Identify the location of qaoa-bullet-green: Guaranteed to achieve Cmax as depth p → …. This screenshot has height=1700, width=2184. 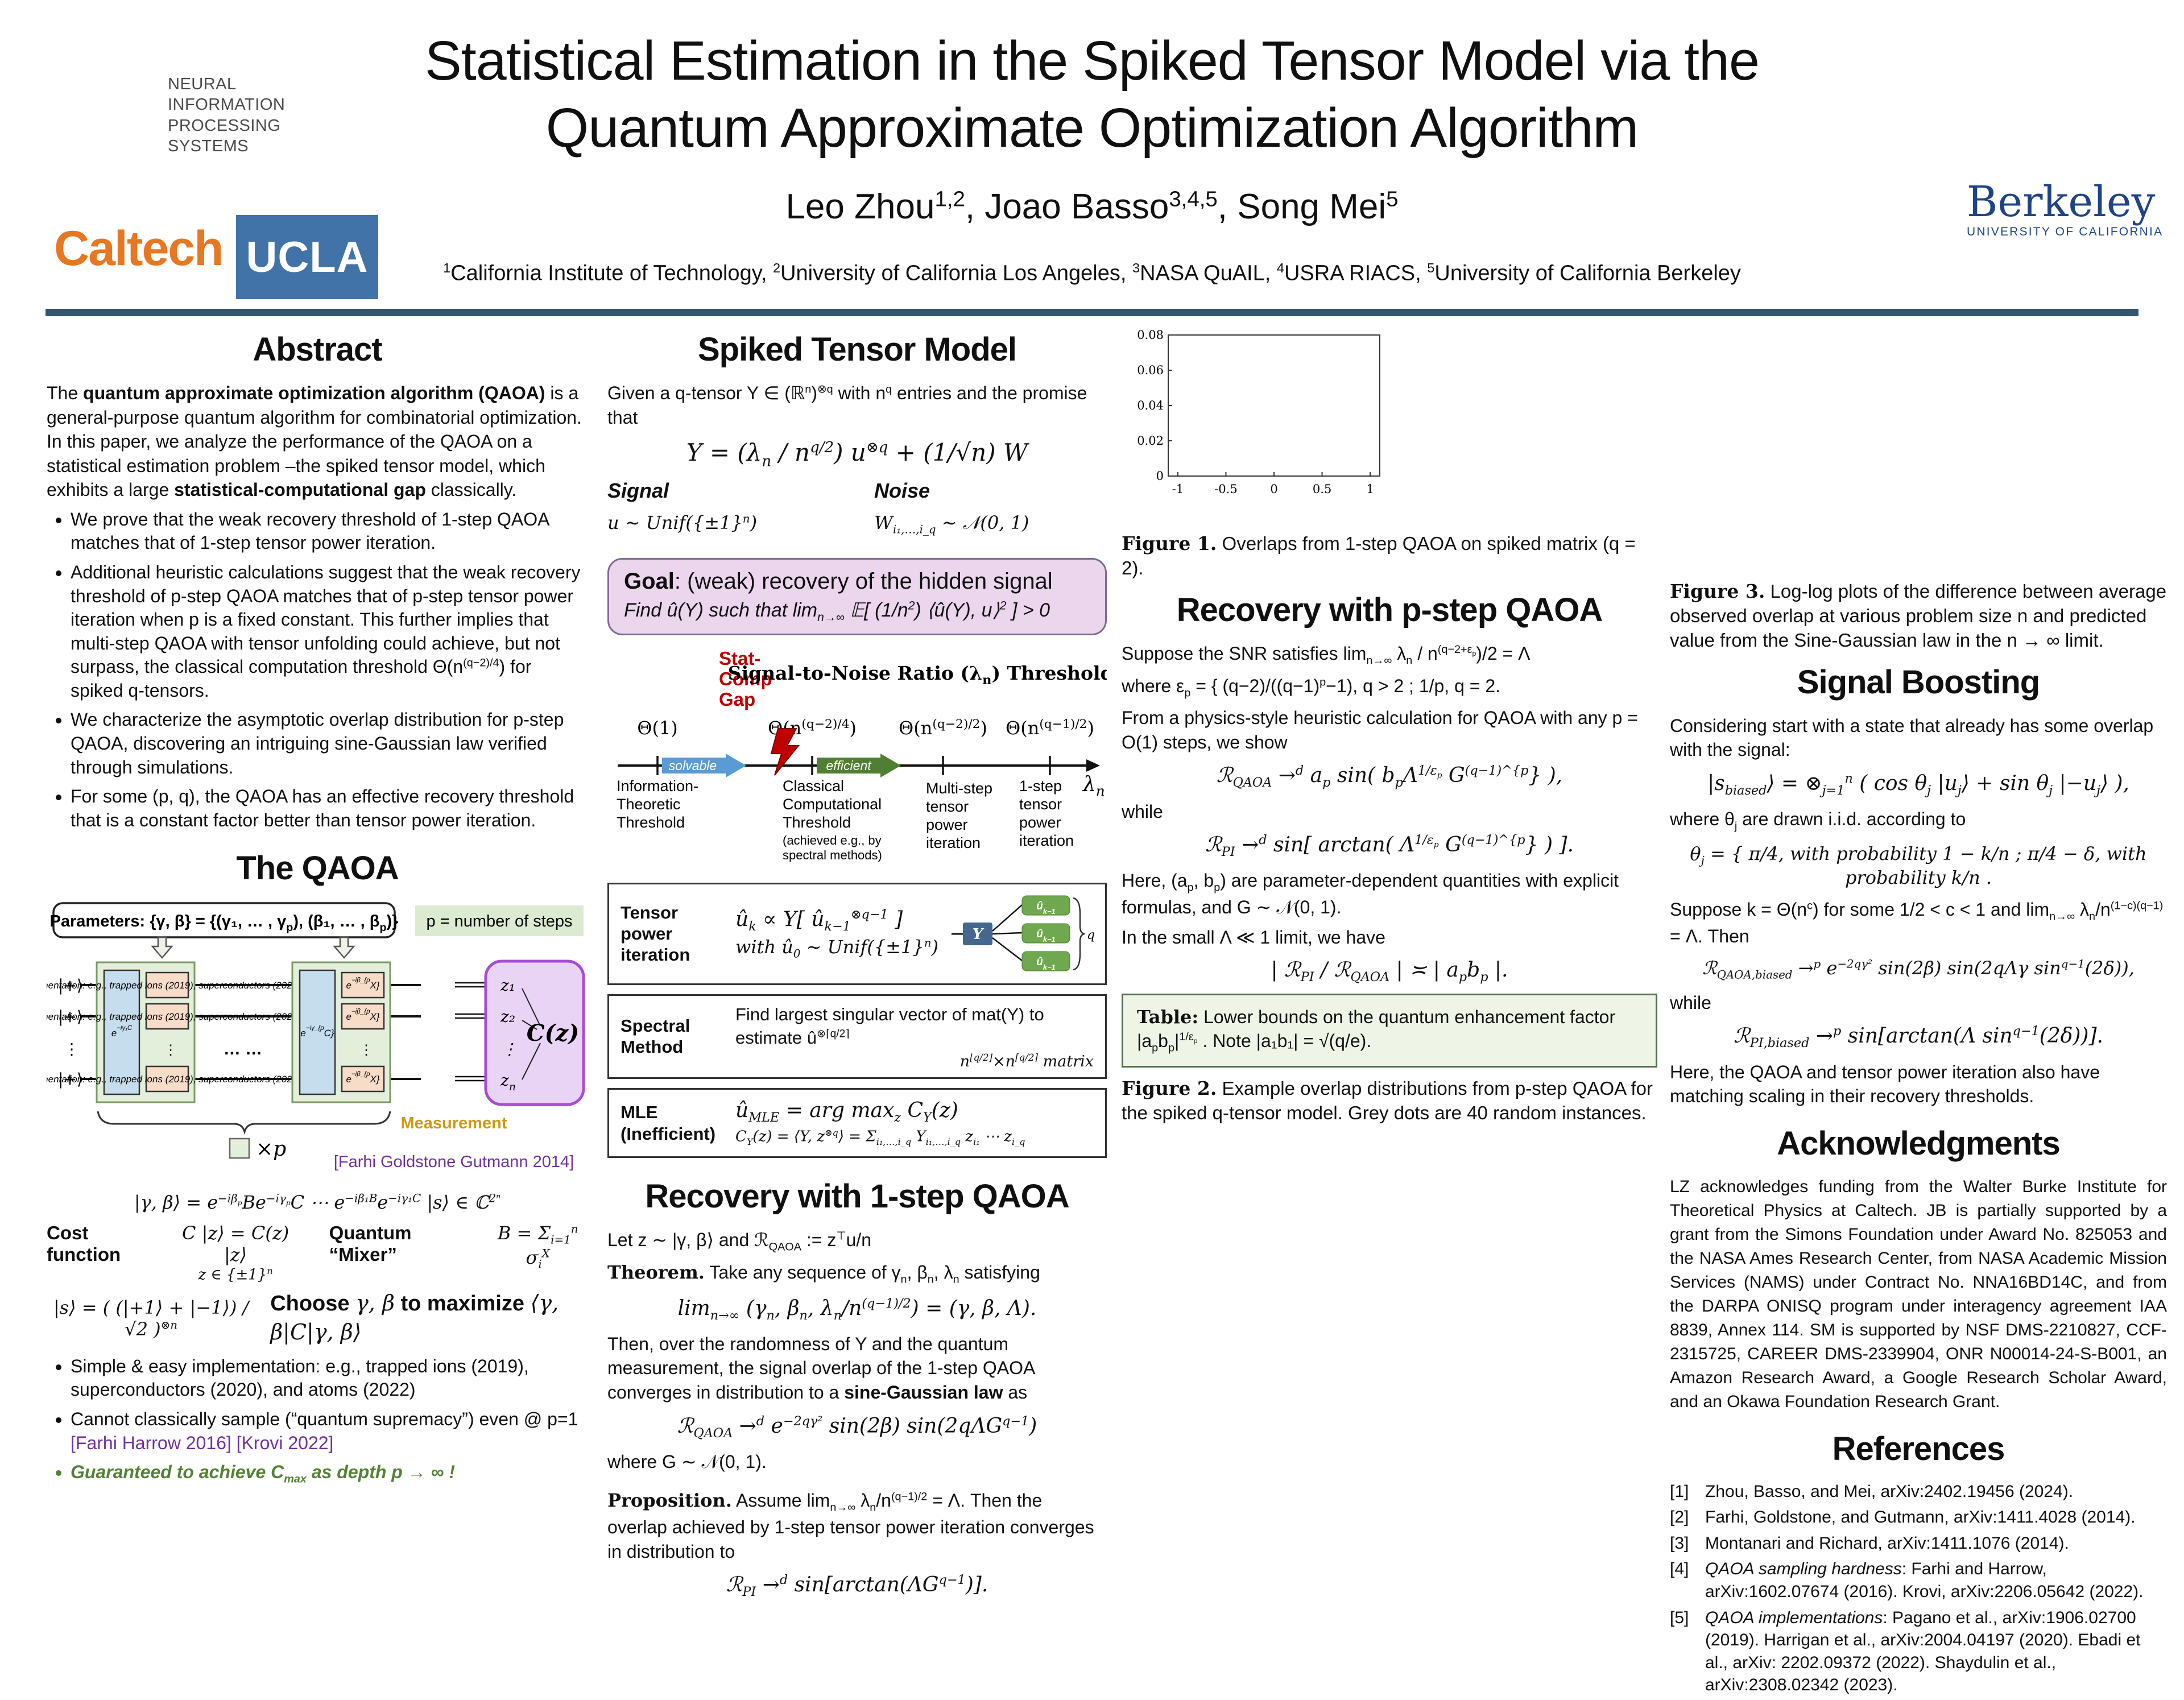
(329, 1474).